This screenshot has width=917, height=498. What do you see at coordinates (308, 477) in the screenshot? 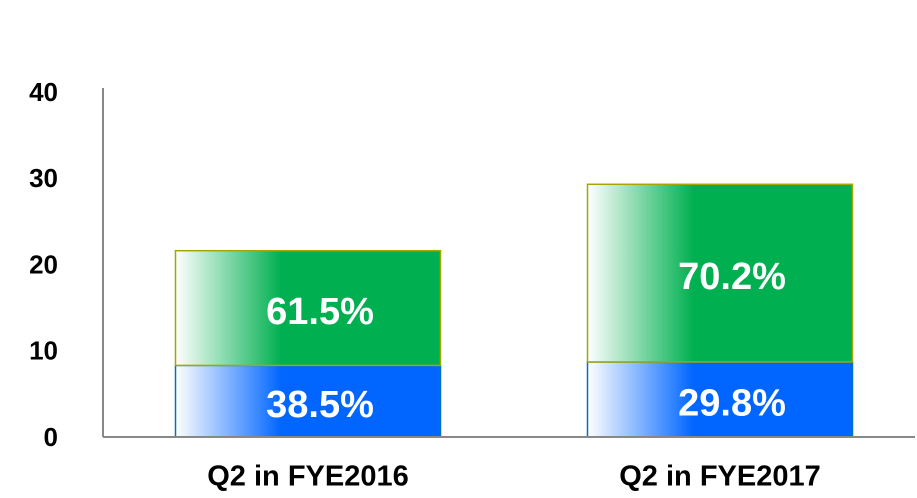
I see `x-tick-label: Q2 in FYE2016` at bounding box center [308, 477].